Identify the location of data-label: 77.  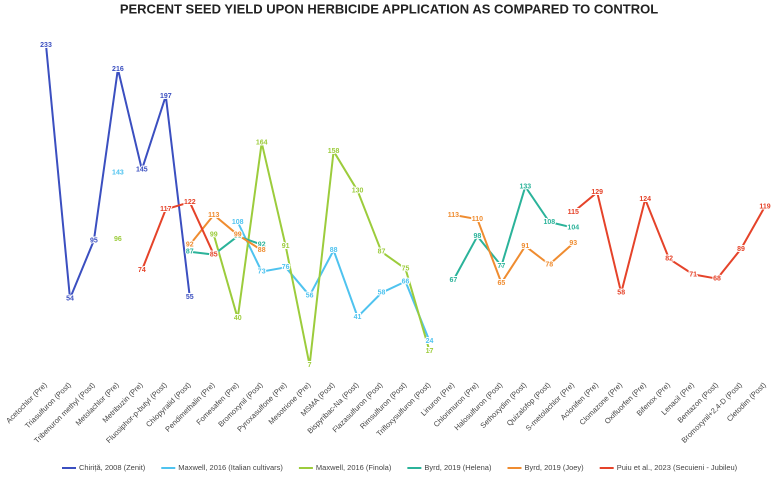
(501, 266).